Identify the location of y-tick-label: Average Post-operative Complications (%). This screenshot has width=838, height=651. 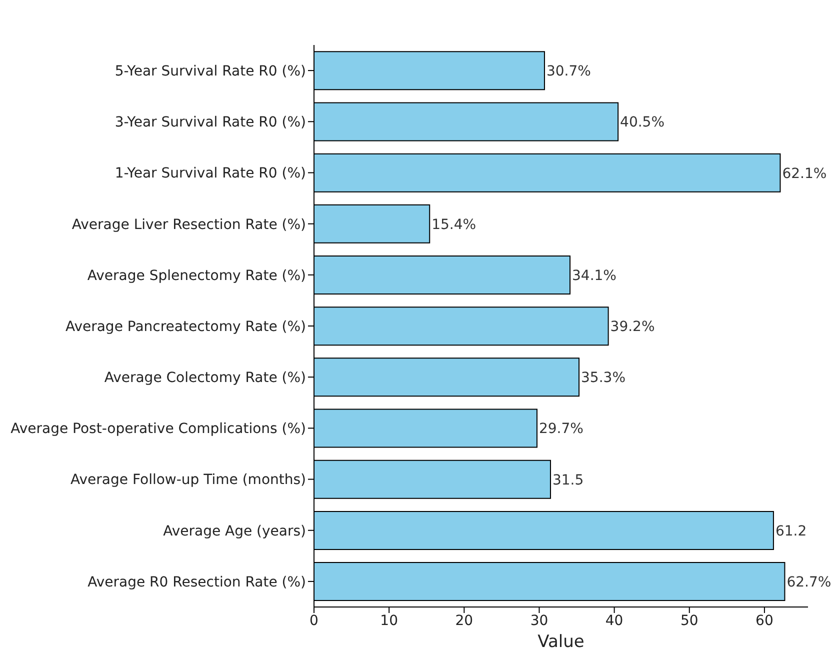
(158, 429).